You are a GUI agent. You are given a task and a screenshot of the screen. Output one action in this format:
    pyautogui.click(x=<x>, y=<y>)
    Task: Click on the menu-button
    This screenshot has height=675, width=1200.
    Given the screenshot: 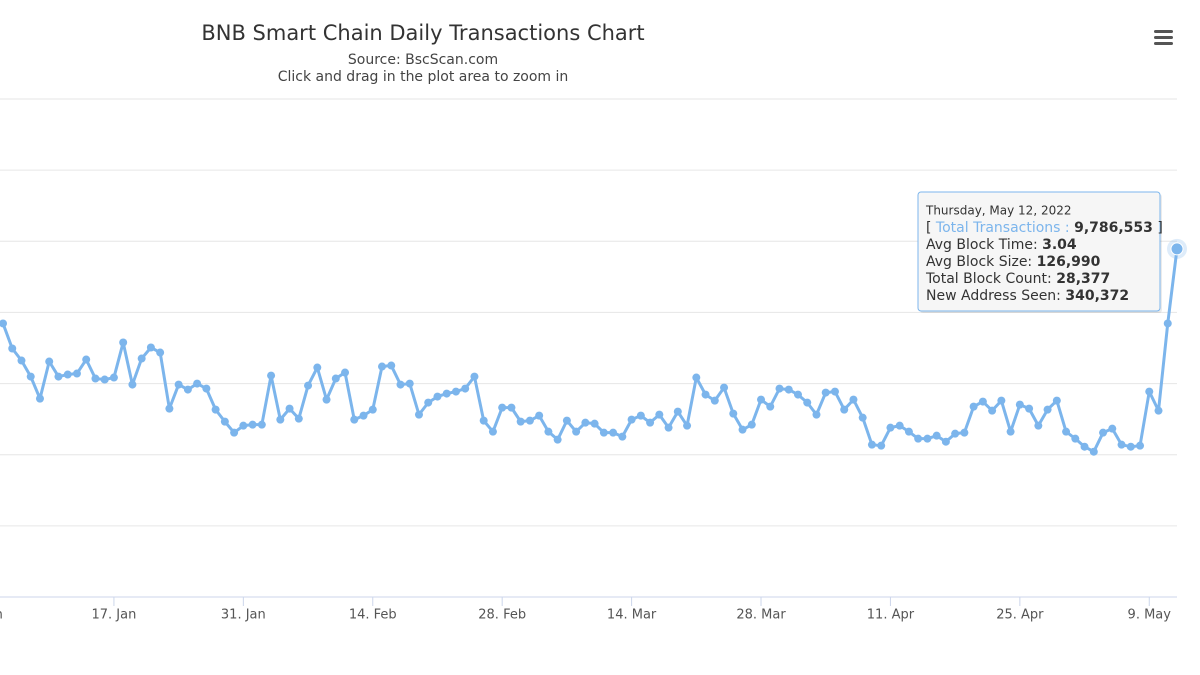 What is the action you would take?
    pyautogui.click(x=1164, y=37)
    